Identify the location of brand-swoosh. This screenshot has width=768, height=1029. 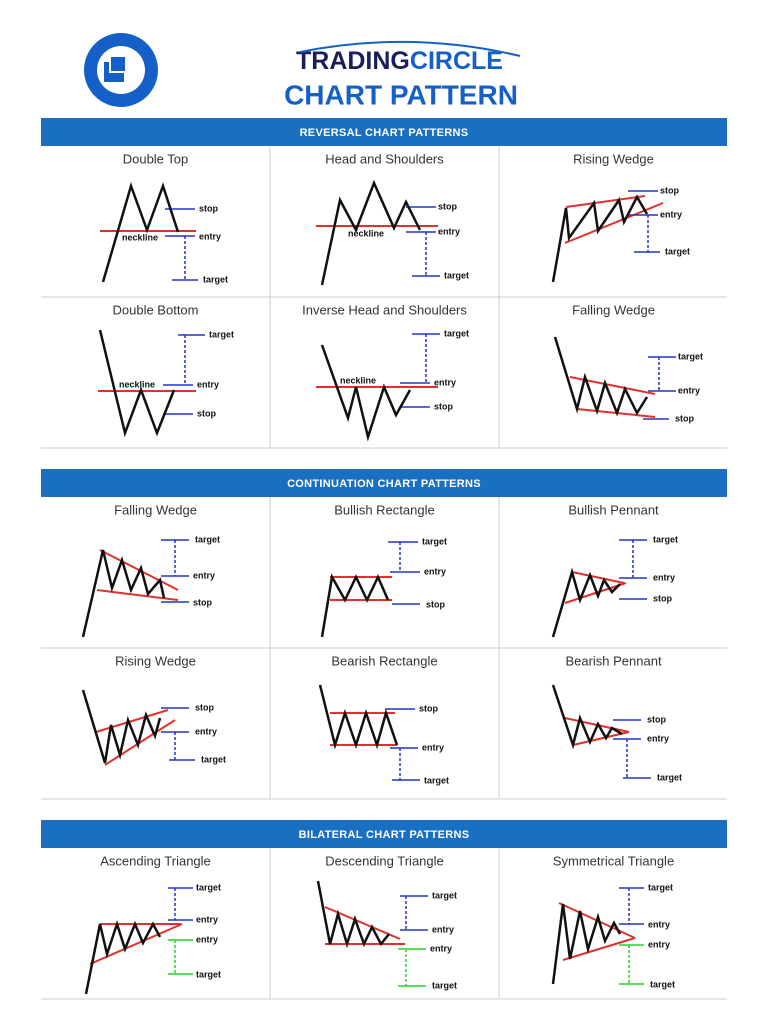
(410, 48).